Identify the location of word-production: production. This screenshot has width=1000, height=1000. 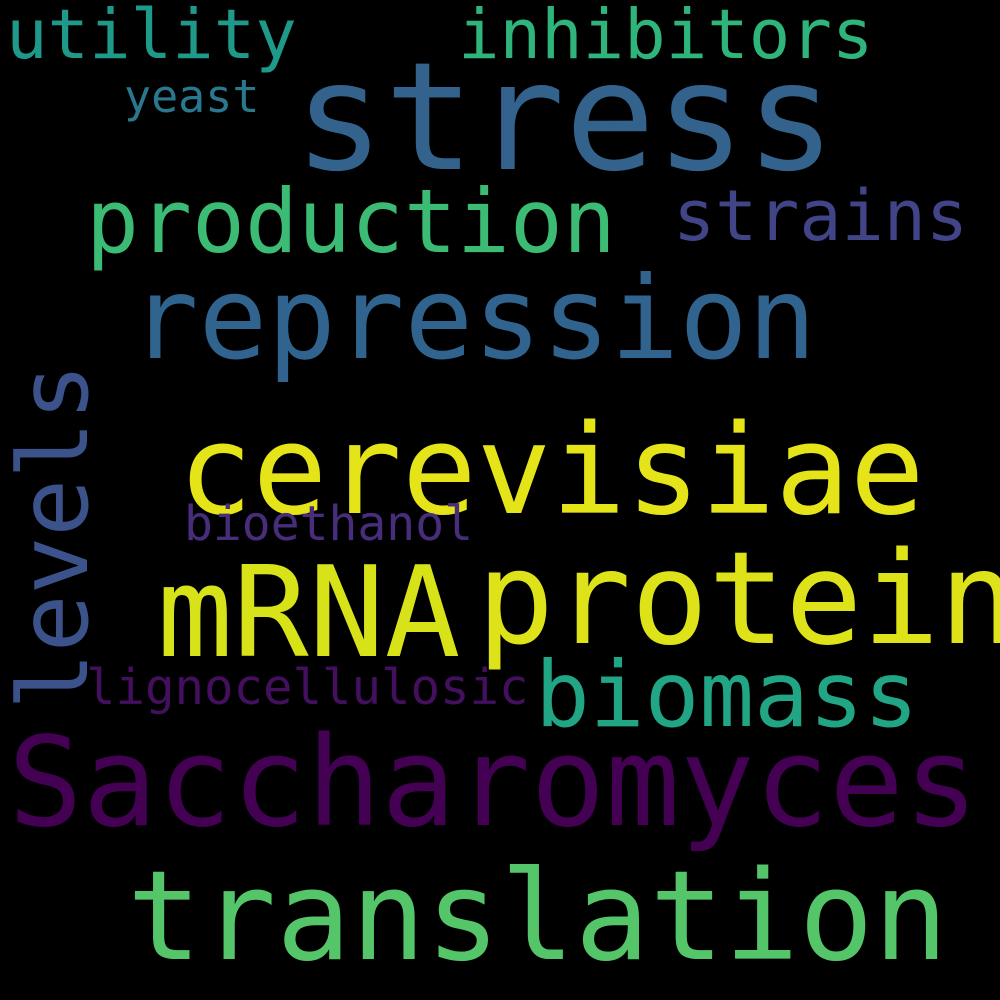
(351, 221).